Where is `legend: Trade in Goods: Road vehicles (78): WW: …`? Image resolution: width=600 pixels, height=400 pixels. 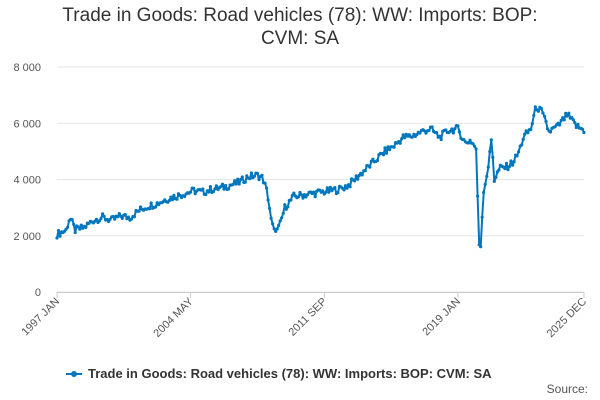 legend: Trade in Goods: Road vehicles (78): WW: … is located at coordinates (279, 373).